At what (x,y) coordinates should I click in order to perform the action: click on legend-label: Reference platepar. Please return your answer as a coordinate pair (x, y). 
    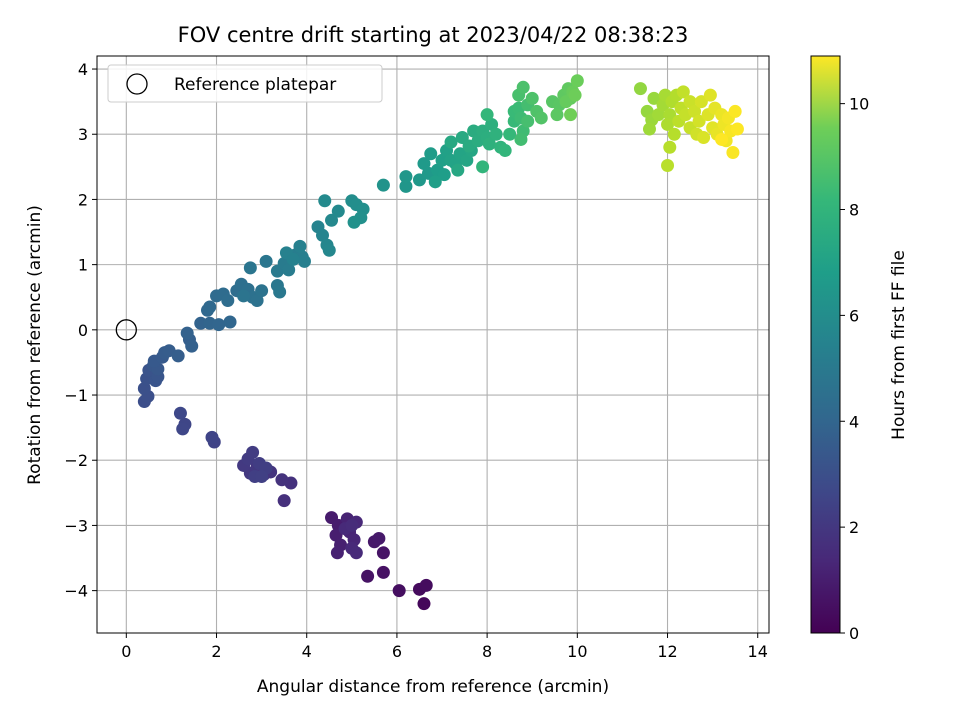
    Looking at the image, I should click on (255, 85).